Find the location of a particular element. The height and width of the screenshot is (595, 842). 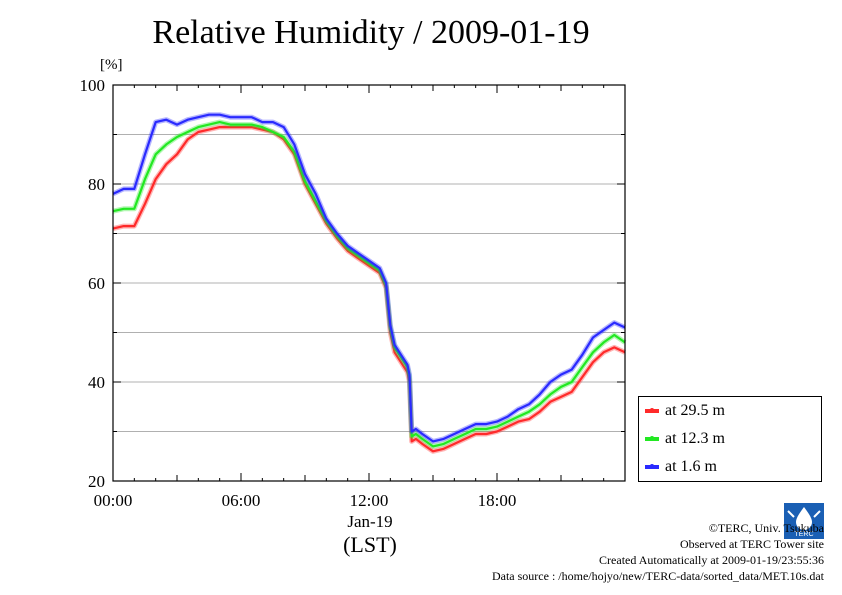

terc-logo-icon: TERC is located at coordinates (804, 521).